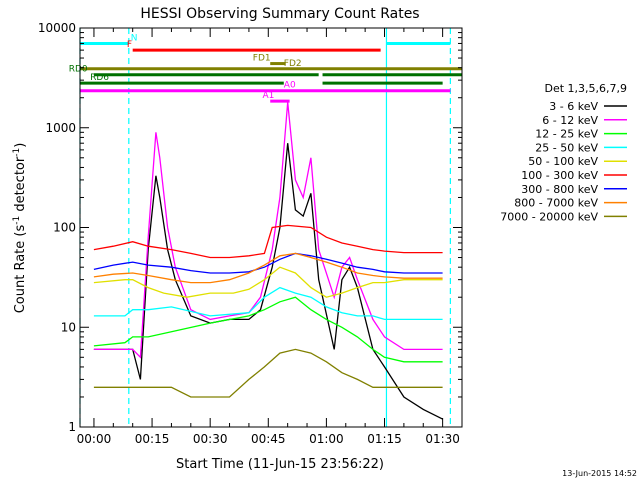 The height and width of the screenshot is (480, 640). What do you see at coordinates (72, 427) in the screenshot?
I see `y-tick-label: 1` at bounding box center [72, 427].